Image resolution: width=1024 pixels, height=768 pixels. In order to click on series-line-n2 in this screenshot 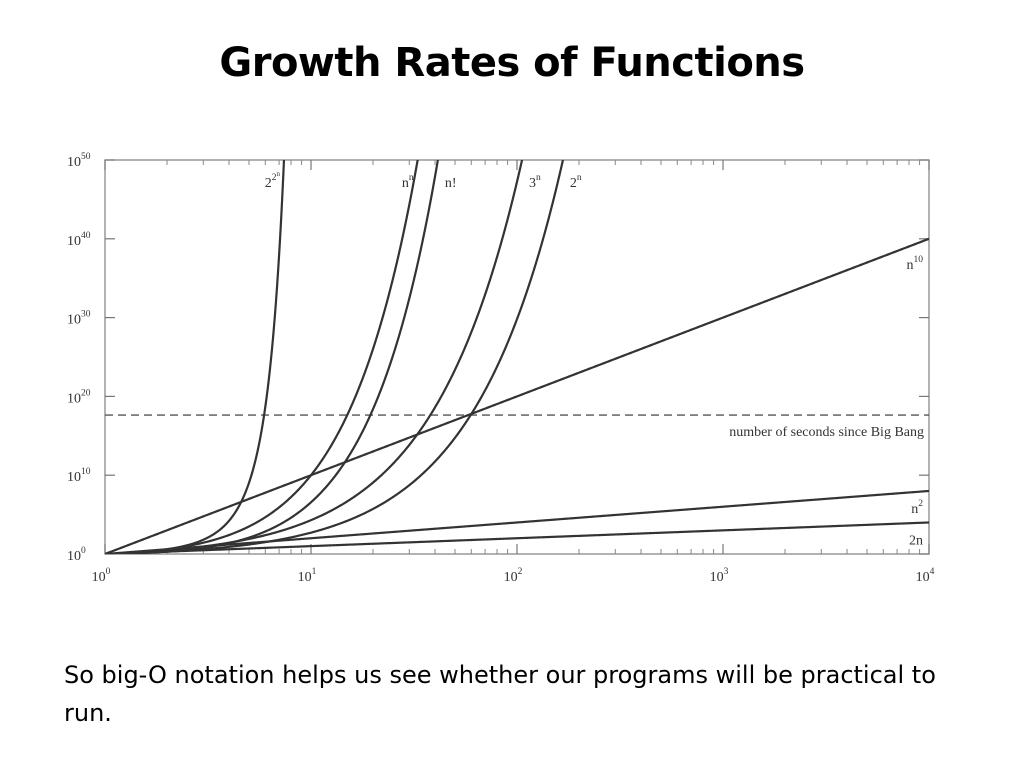, I will do `click(517, 521)`.